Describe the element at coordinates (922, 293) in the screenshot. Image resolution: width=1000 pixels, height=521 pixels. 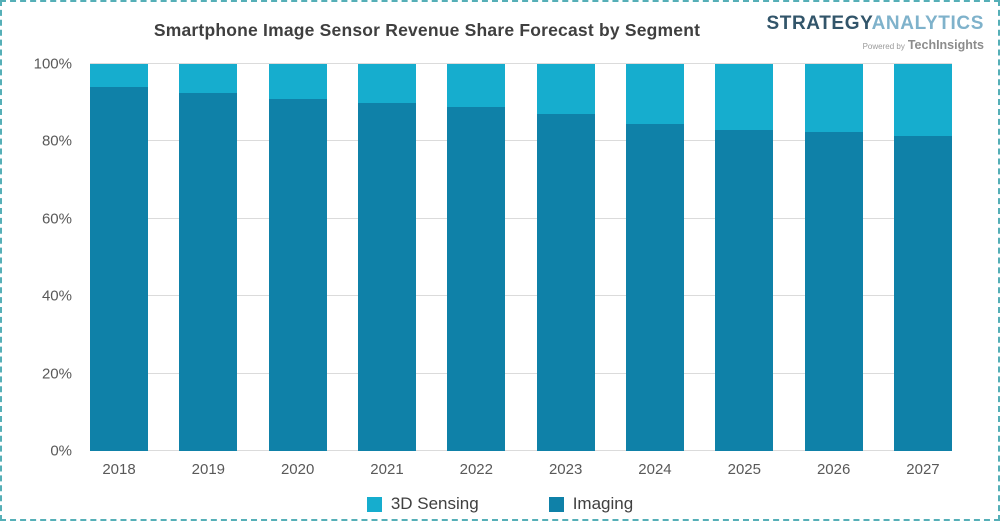
I see `bar-segment-imaging-2027` at that location.